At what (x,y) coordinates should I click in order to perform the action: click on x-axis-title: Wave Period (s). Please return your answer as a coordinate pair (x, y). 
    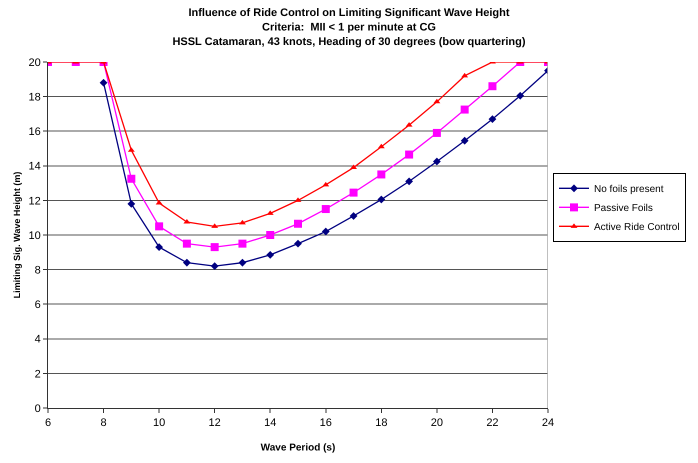
    Looking at the image, I should click on (298, 448).